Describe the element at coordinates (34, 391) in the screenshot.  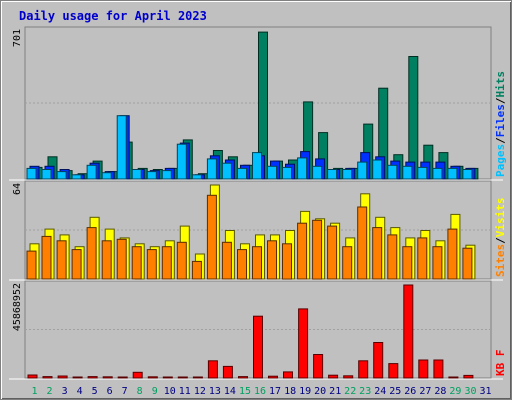
I see `day-label-1: 1` at that location.